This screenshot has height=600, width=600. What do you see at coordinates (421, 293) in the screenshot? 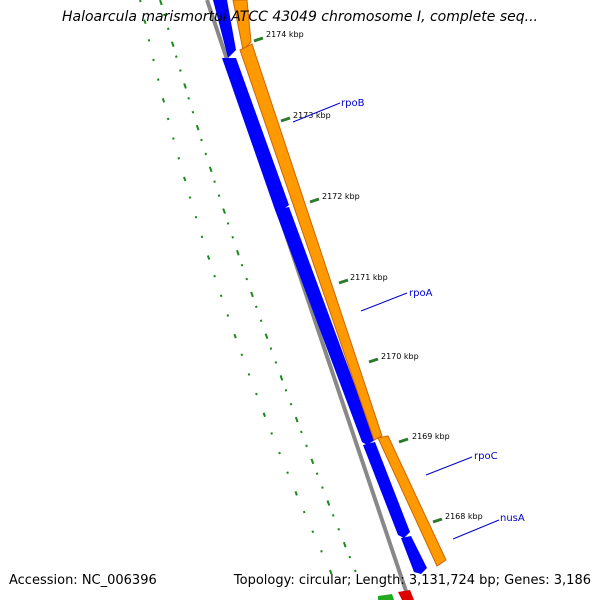
I see `gene-label-rpoa: rpoA` at bounding box center [421, 293].